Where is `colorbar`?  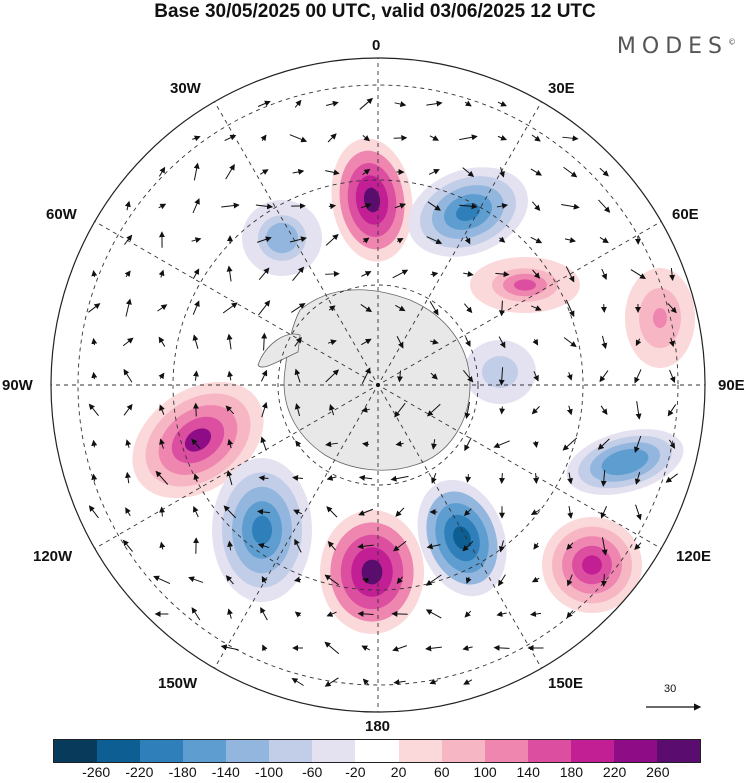
colorbar is located at coordinates (377, 751).